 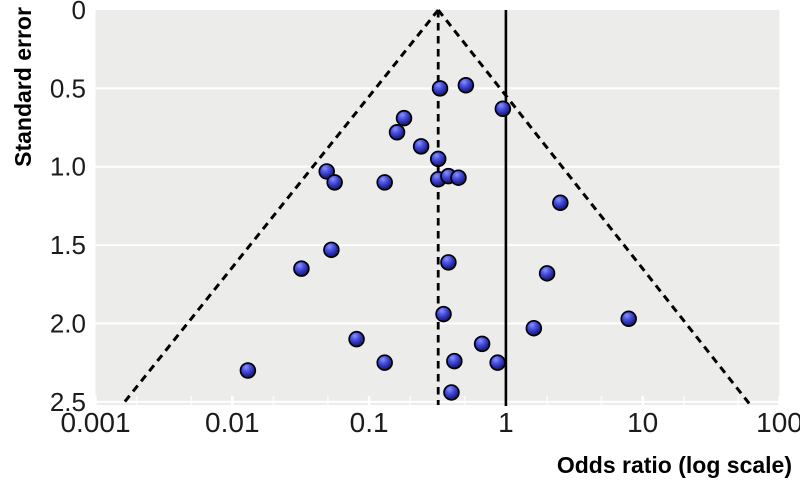 I want to click on y-axis-tick-labels: 0 0.5 1.0 1.5 2.0 2.5, so click(x=68, y=208).